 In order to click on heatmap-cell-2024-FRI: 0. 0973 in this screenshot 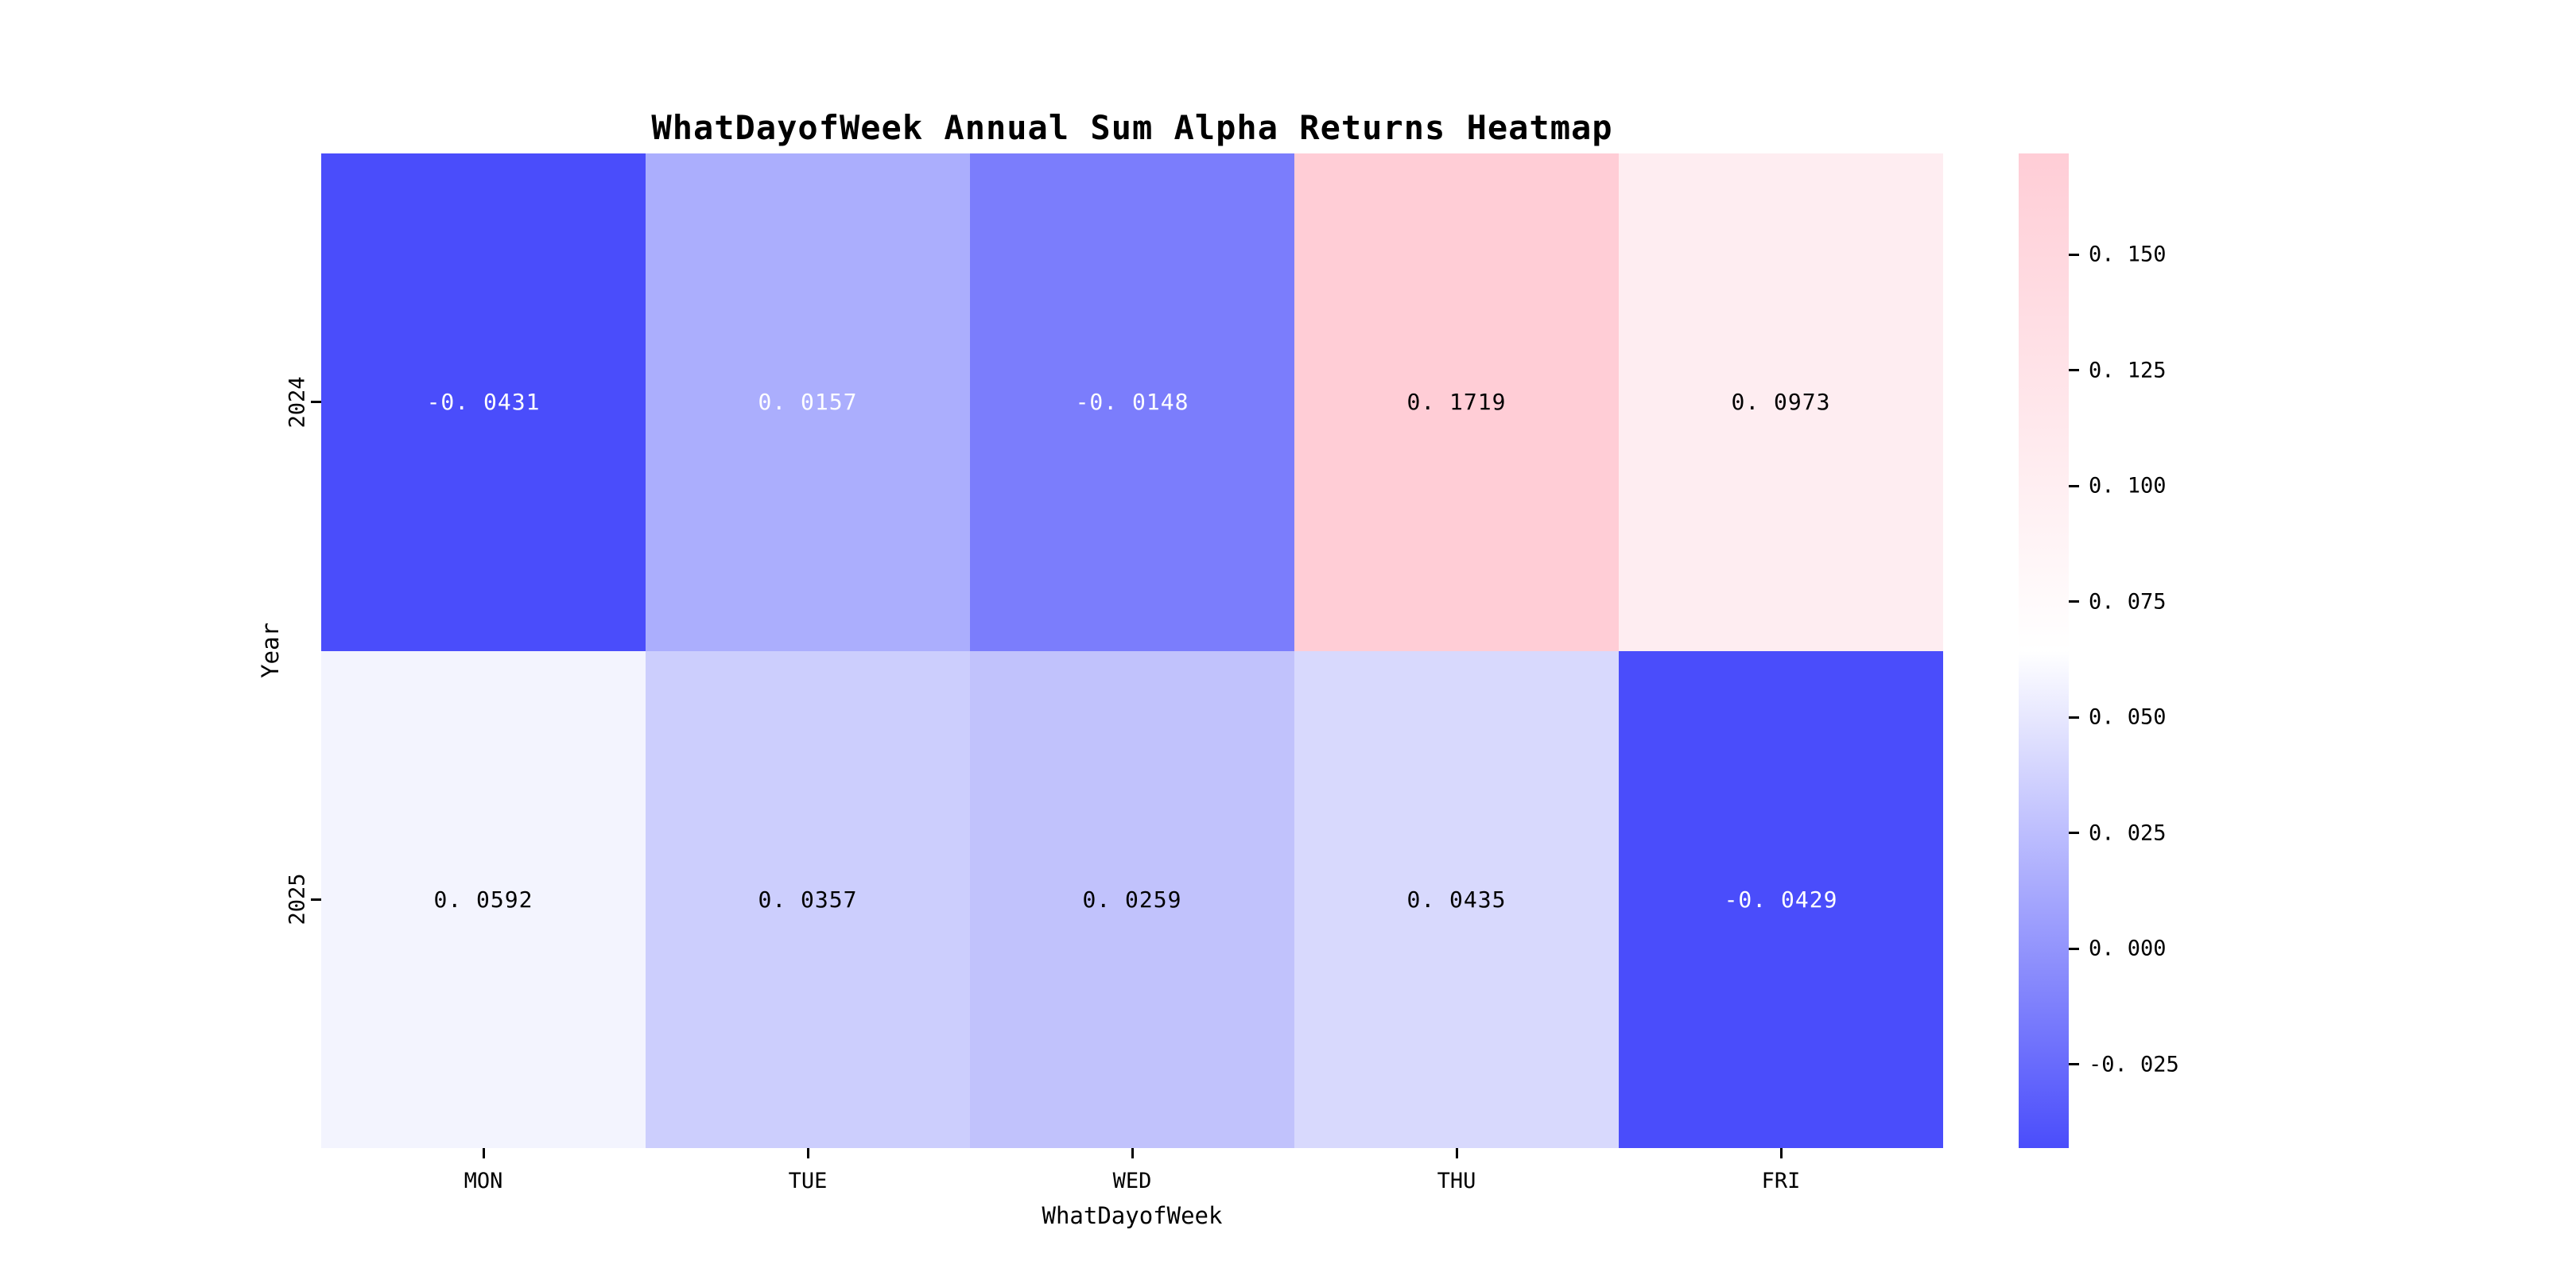, I will do `click(1781, 402)`.